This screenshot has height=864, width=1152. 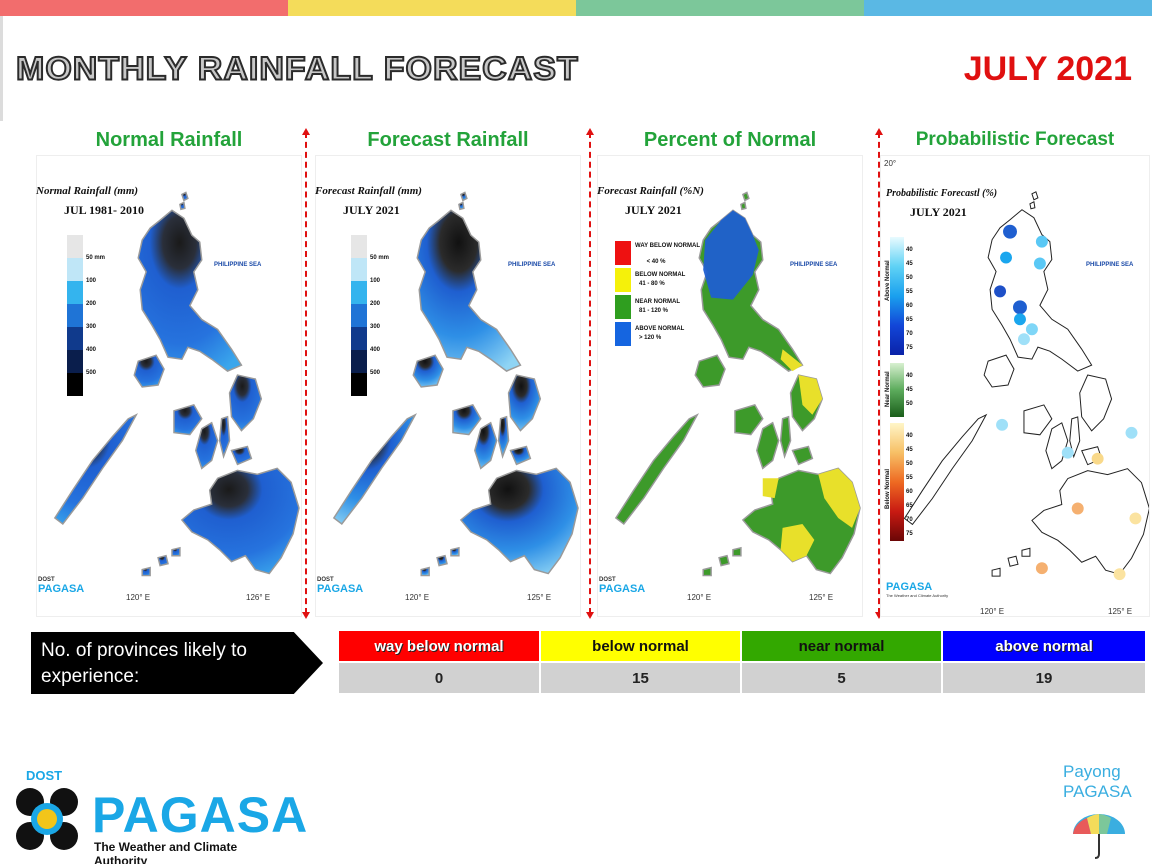 What do you see at coordinates (668, 246) in the screenshot?
I see `legend-label: WAY BELOW NORMAL` at bounding box center [668, 246].